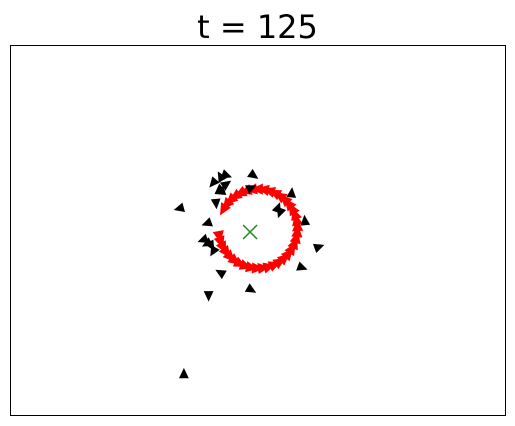 The image size is (515, 426). I want to click on red-agent-series, so click(258, 229).